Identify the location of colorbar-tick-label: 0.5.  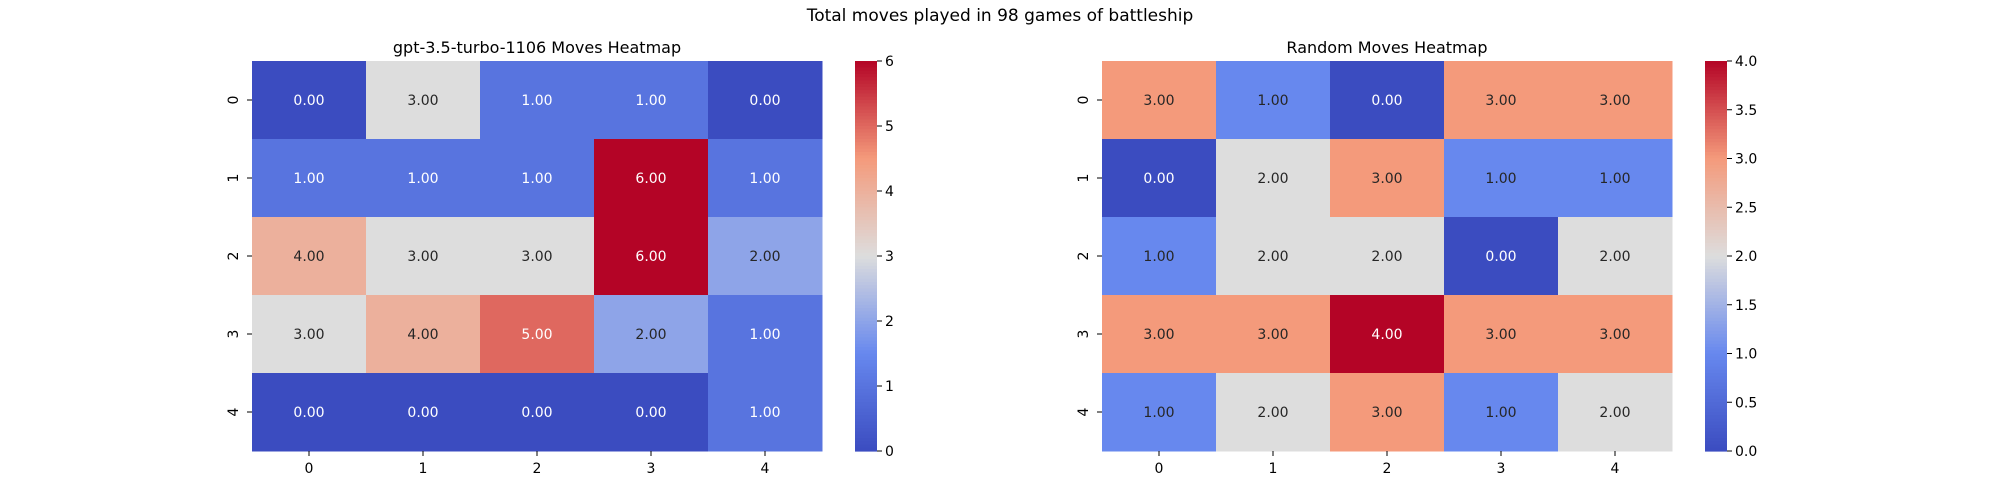
(1746, 403).